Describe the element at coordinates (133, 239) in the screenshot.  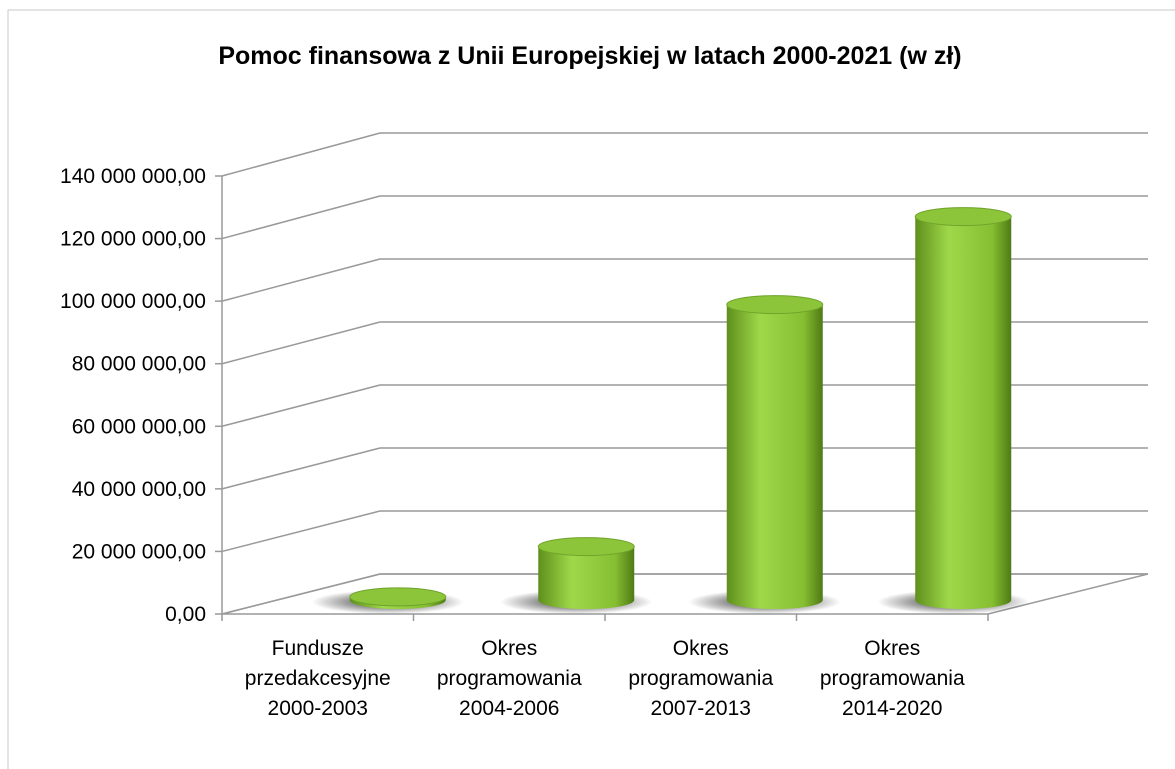
I see `y-tick-label: 120 000 000,00` at that location.